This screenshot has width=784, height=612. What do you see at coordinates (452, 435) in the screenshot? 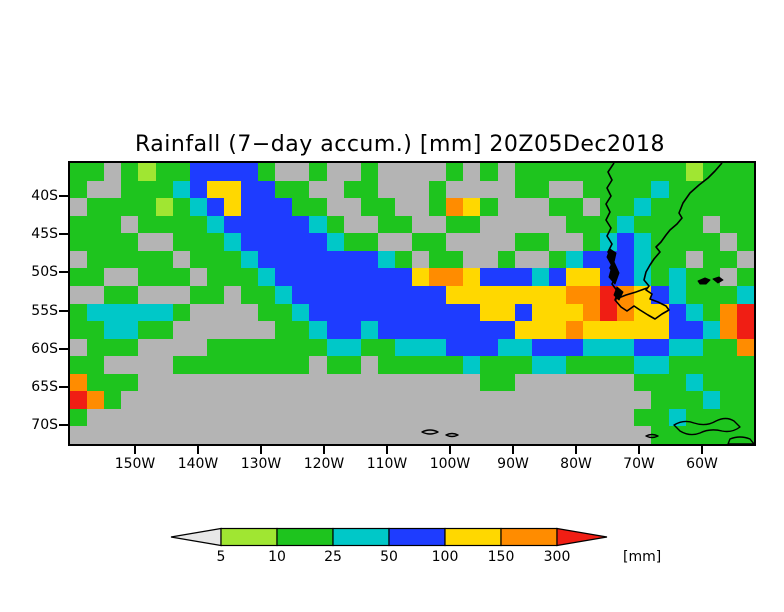
I see `island-outline` at bounding box center [452, 435].